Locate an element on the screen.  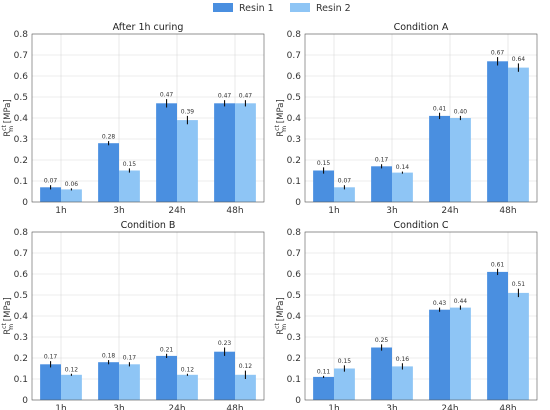
data-label: 0.28 is located at coordinates (109, 137).